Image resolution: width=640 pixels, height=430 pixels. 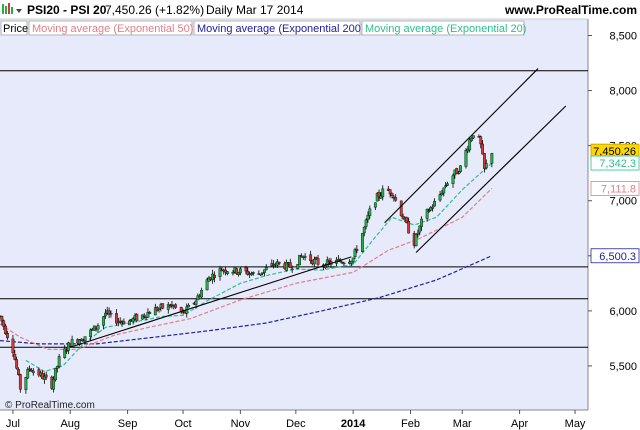 I want to click on legend-ema200: Moving average (Exponential 200), so click(x=281, y=29).